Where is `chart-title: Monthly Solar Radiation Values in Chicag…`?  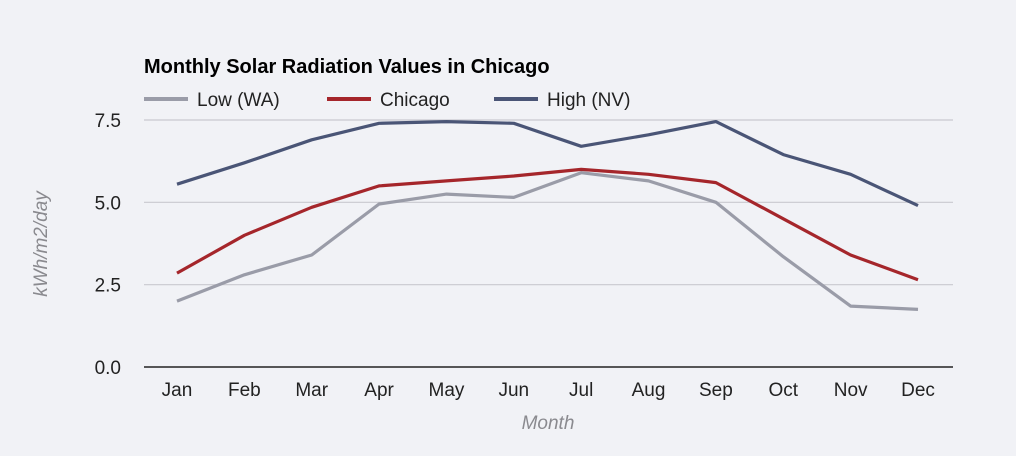 chart-title: Monthly Solar Radiation Values in Chicag… is located at coordinates (347, 67).